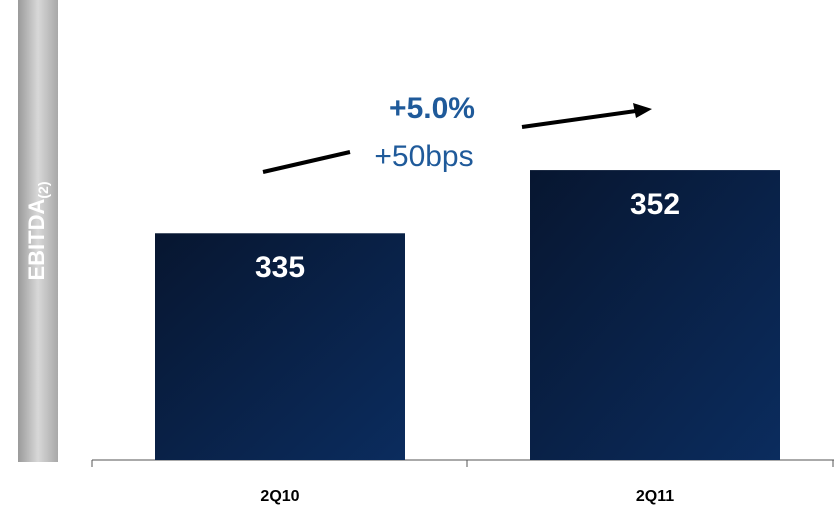 The width and height of the screenshot is (834, 512). Describe the element at coordinates (642, 110) in the screenshot. I see `arrow-head` at that location.